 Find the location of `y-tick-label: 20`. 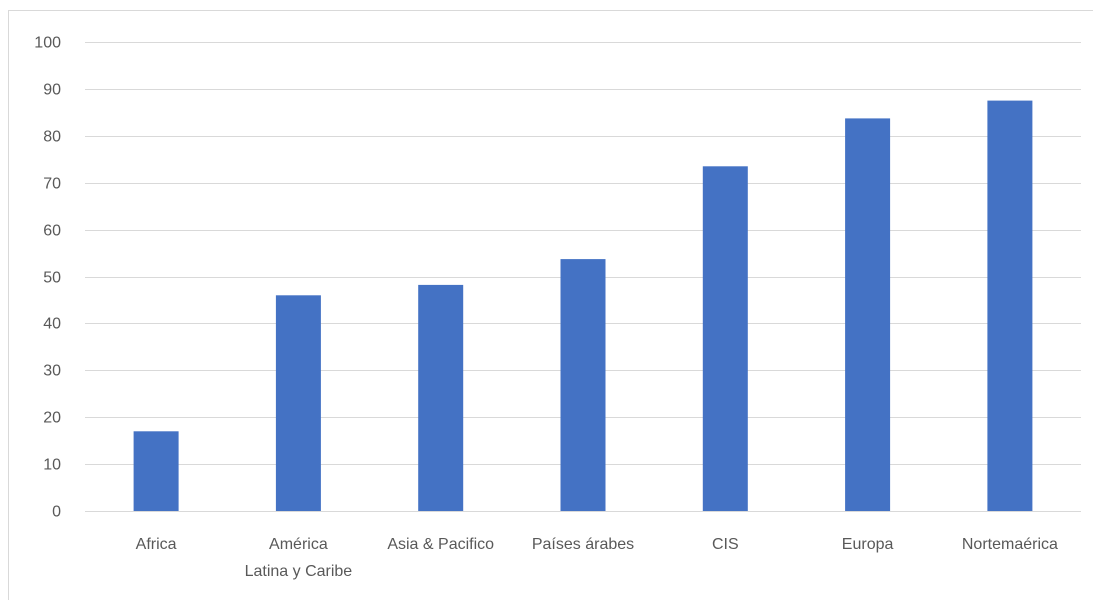

y-tick-label: 20 is located at coordinates (52, 418).